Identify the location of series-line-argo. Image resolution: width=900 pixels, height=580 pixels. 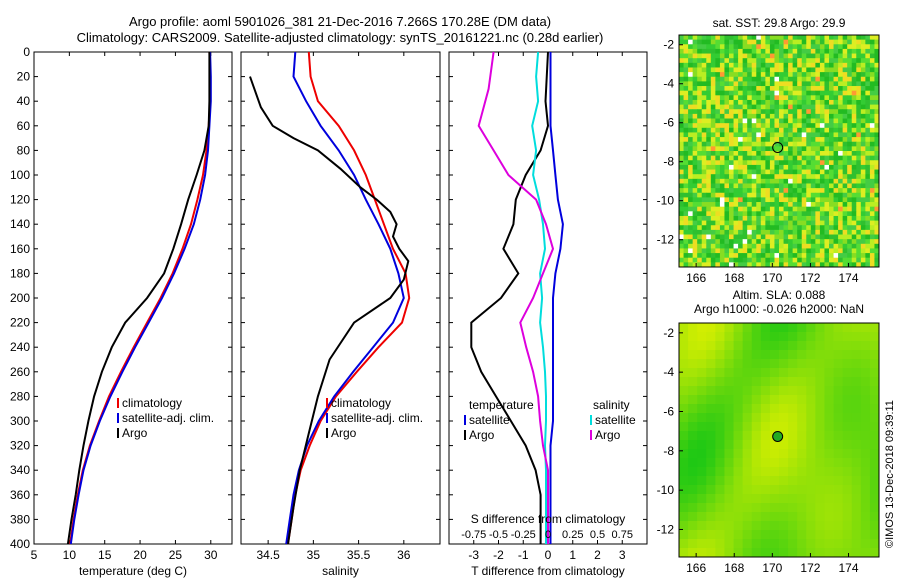
(329, 310).